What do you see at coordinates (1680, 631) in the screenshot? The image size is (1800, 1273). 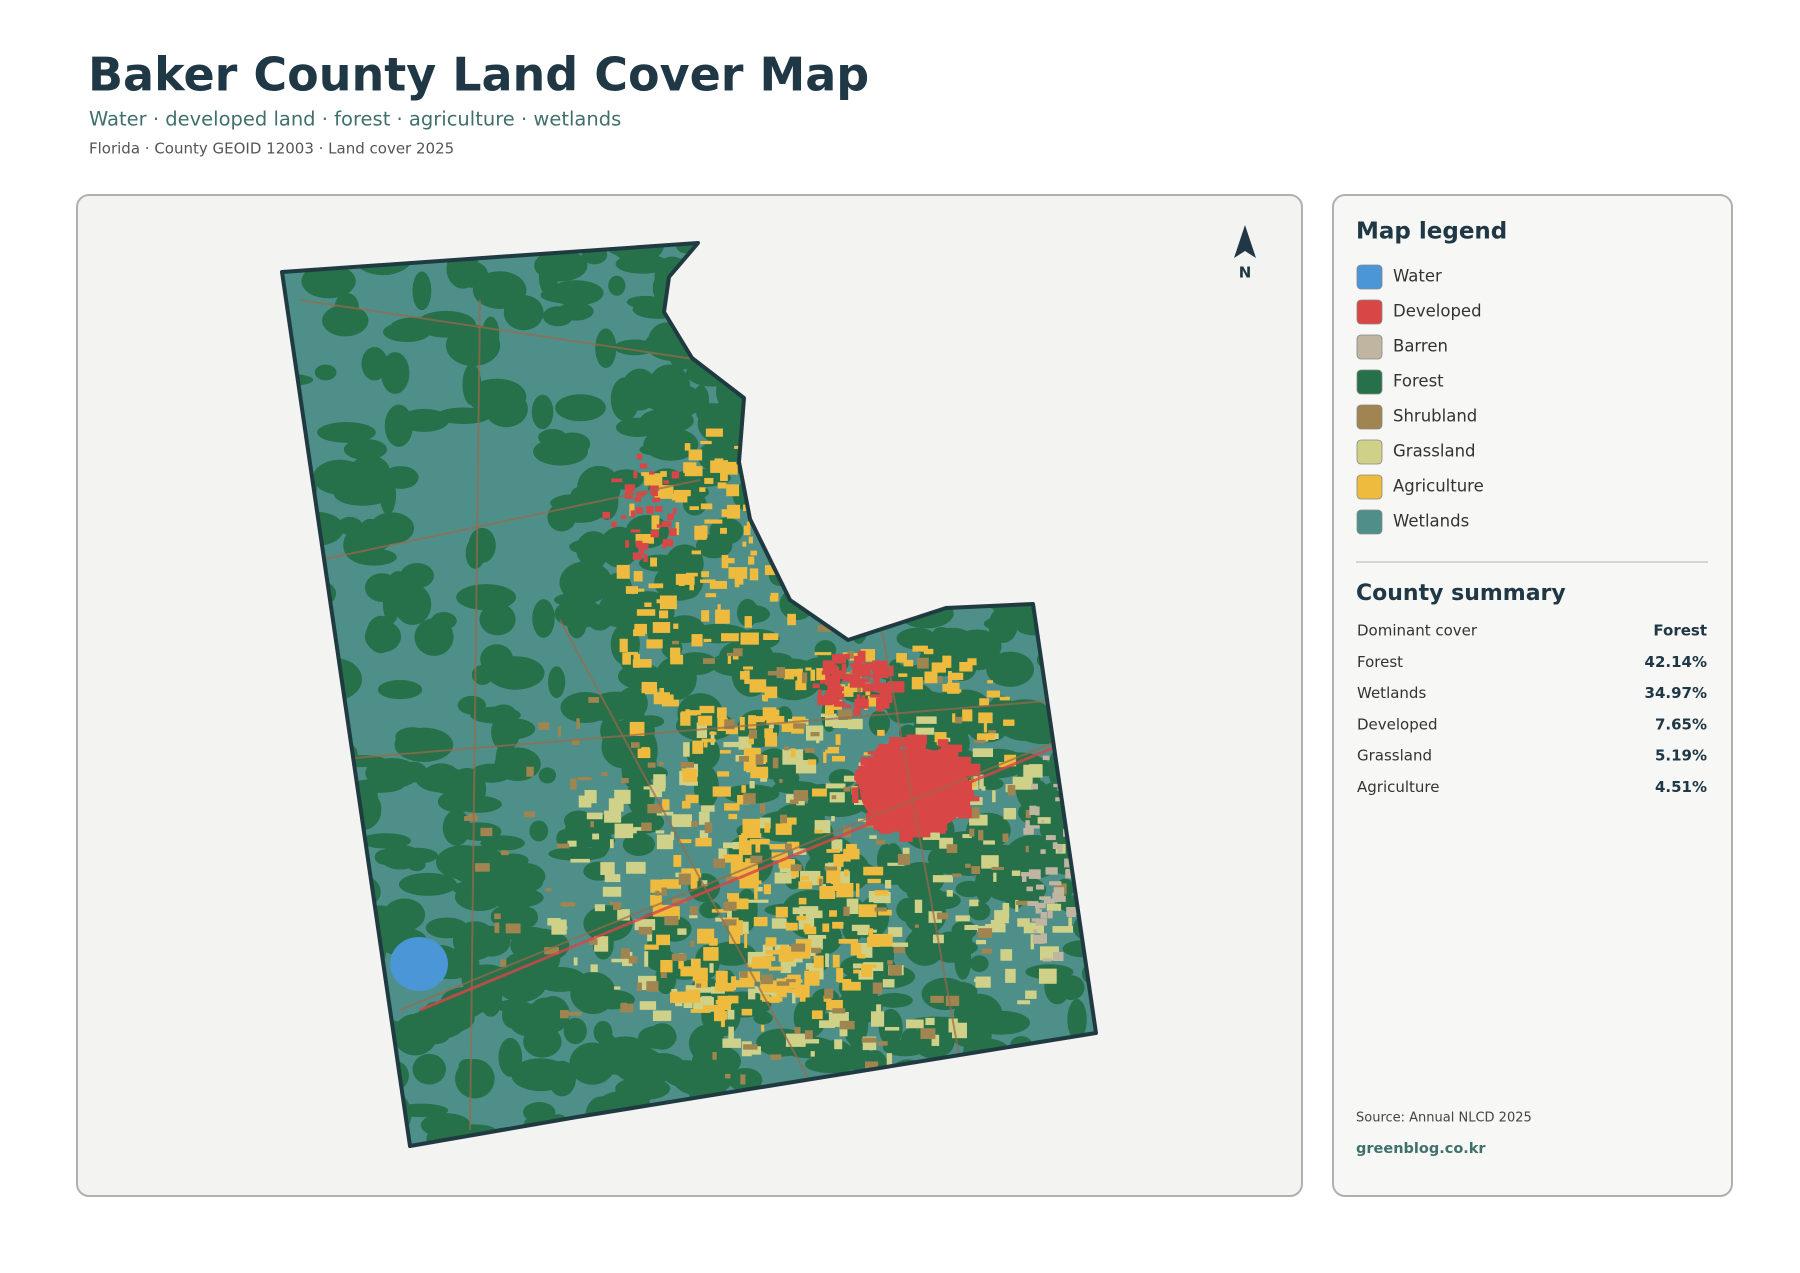 I see `summary-value: Forest` at bounding box center [1680, 631].